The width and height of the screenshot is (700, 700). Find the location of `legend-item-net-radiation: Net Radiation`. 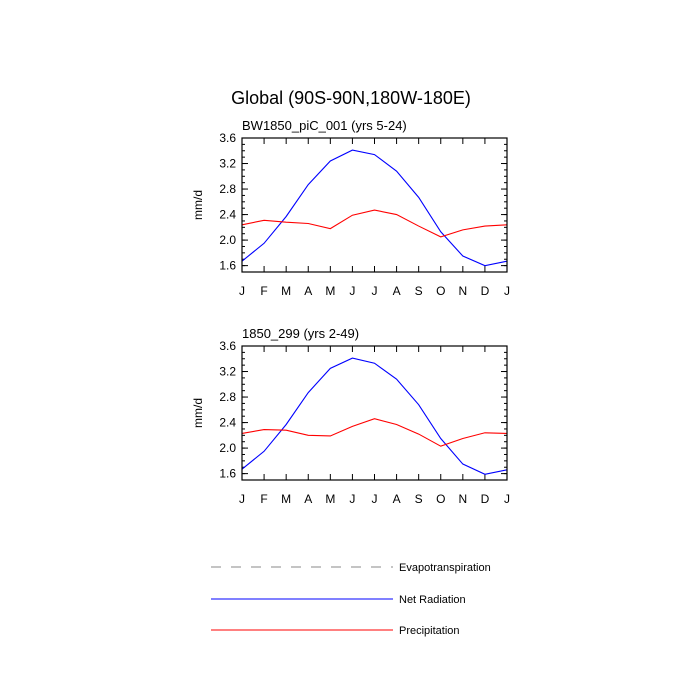

legend-item-net-radiation: Net Radiation is located at coordinates (338, 600).